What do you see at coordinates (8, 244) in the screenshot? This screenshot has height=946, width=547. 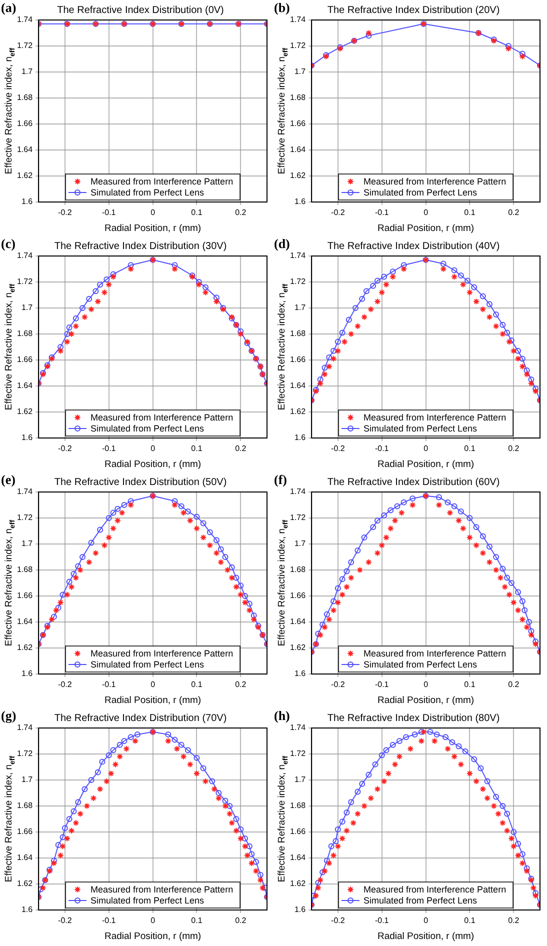 I see `text: (c)` at bounding box center [8, 244].